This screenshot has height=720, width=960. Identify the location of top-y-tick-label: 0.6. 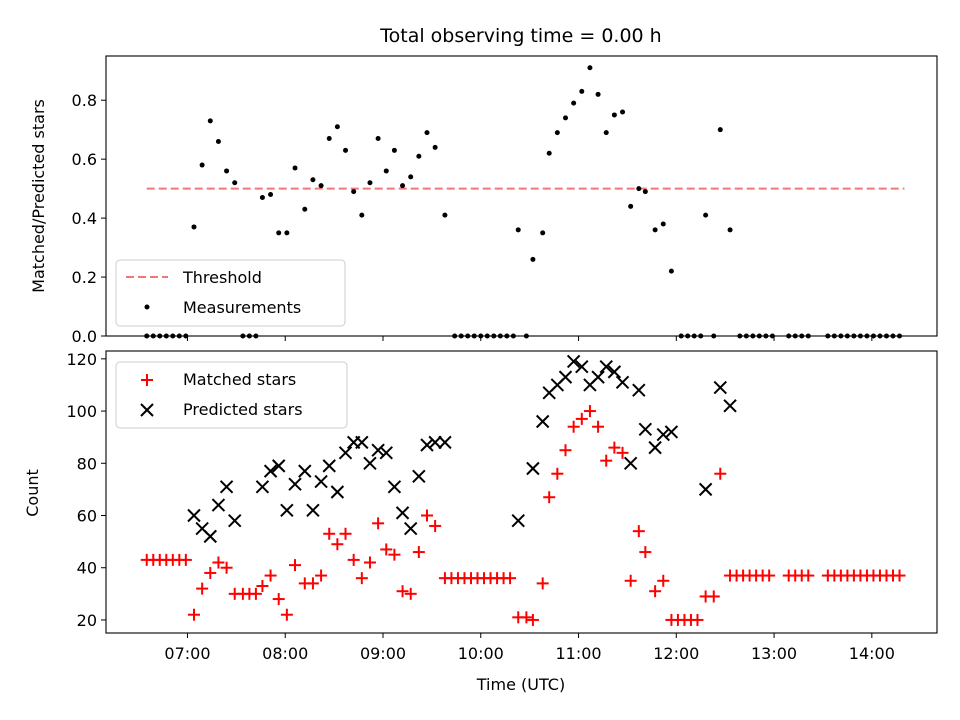
(84, 159).